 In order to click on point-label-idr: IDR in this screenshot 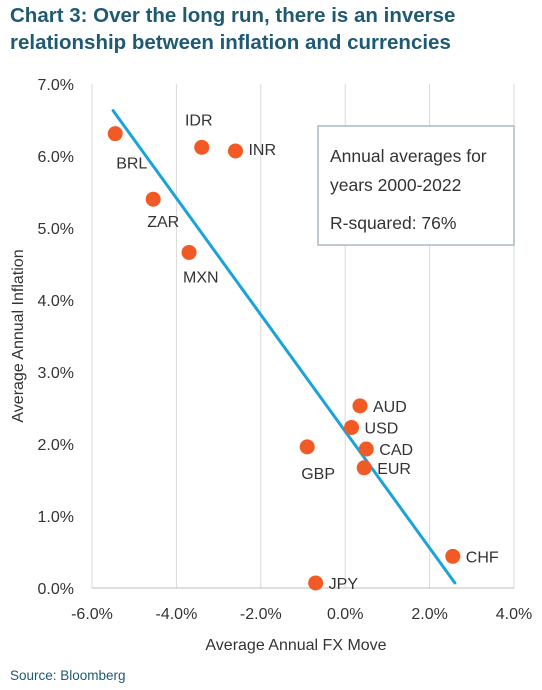, I will do `click(199, 120)`.